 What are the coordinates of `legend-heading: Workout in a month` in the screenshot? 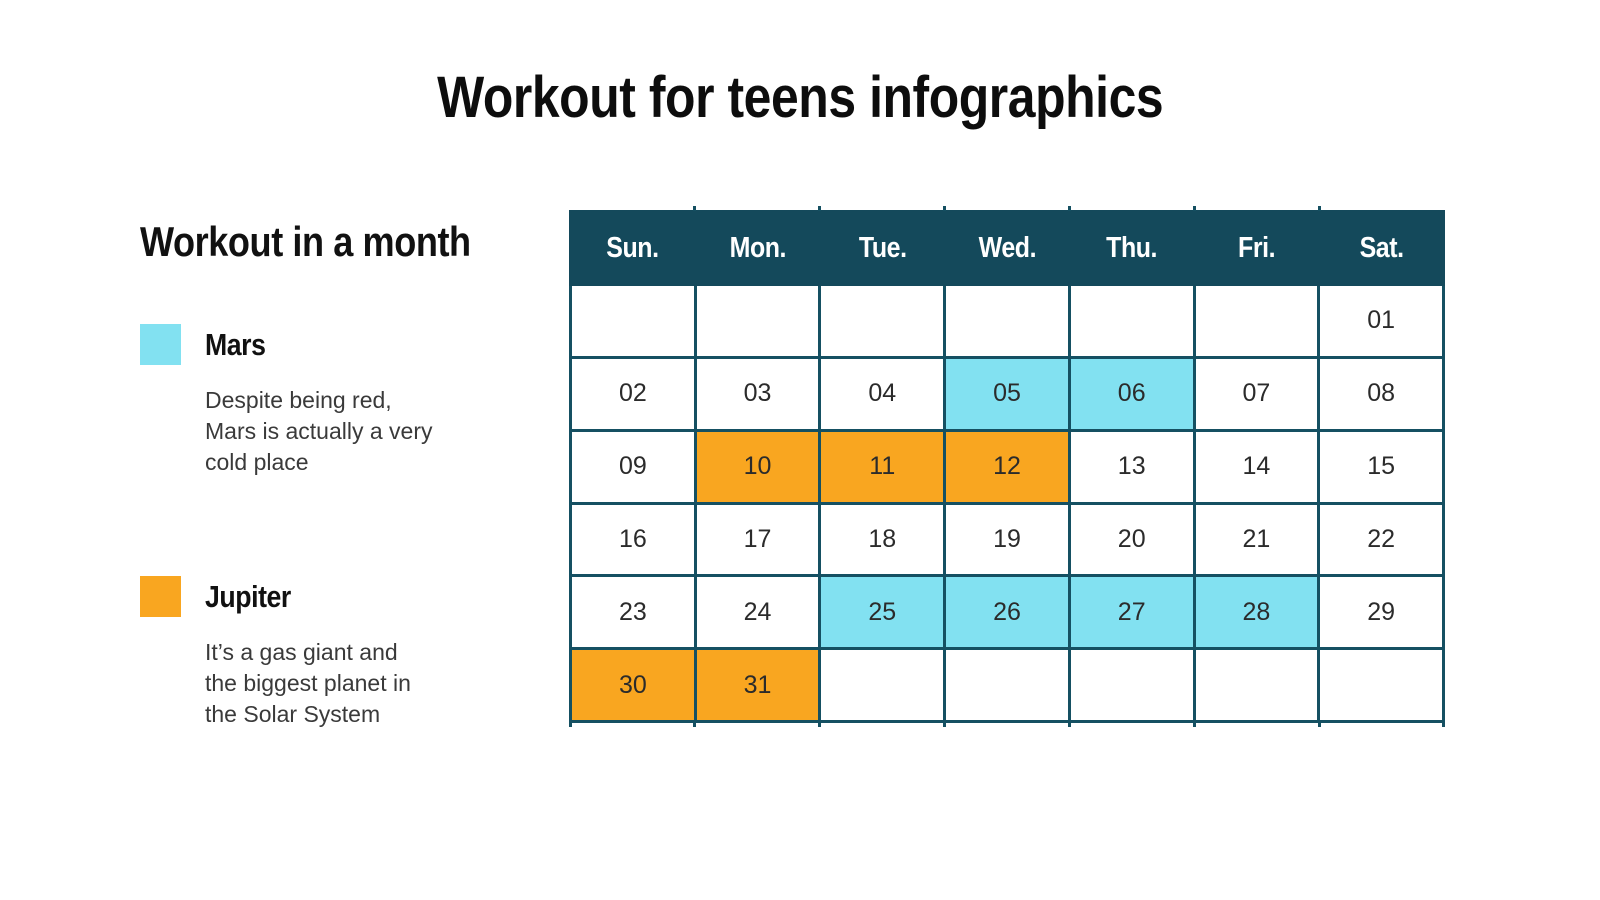 It's located at (305, 241).